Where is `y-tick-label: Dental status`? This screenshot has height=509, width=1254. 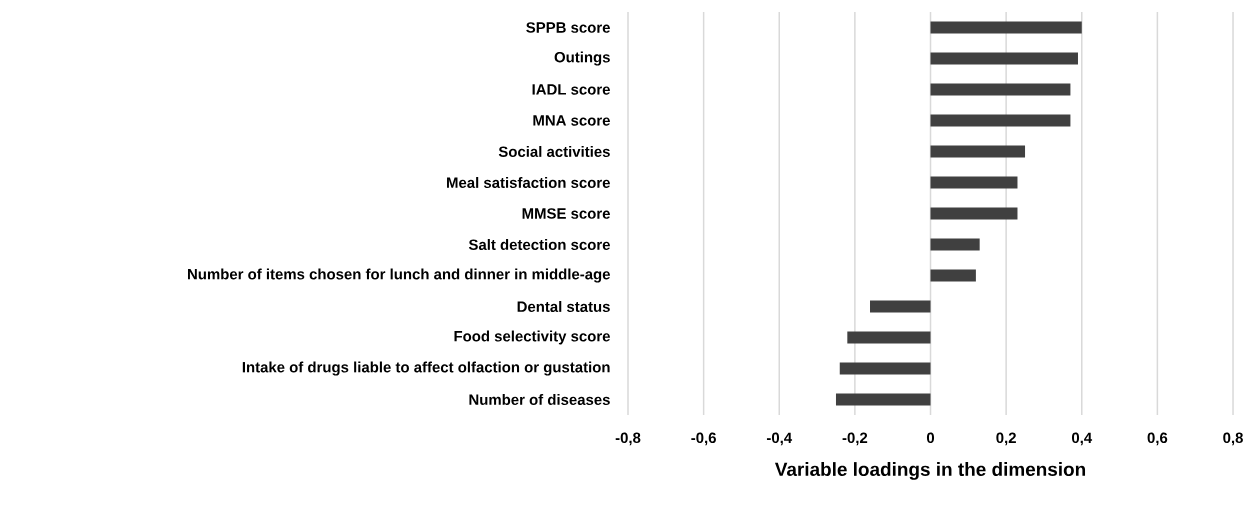 y-tick-label: Dental status is located at coordinates (563, 306).